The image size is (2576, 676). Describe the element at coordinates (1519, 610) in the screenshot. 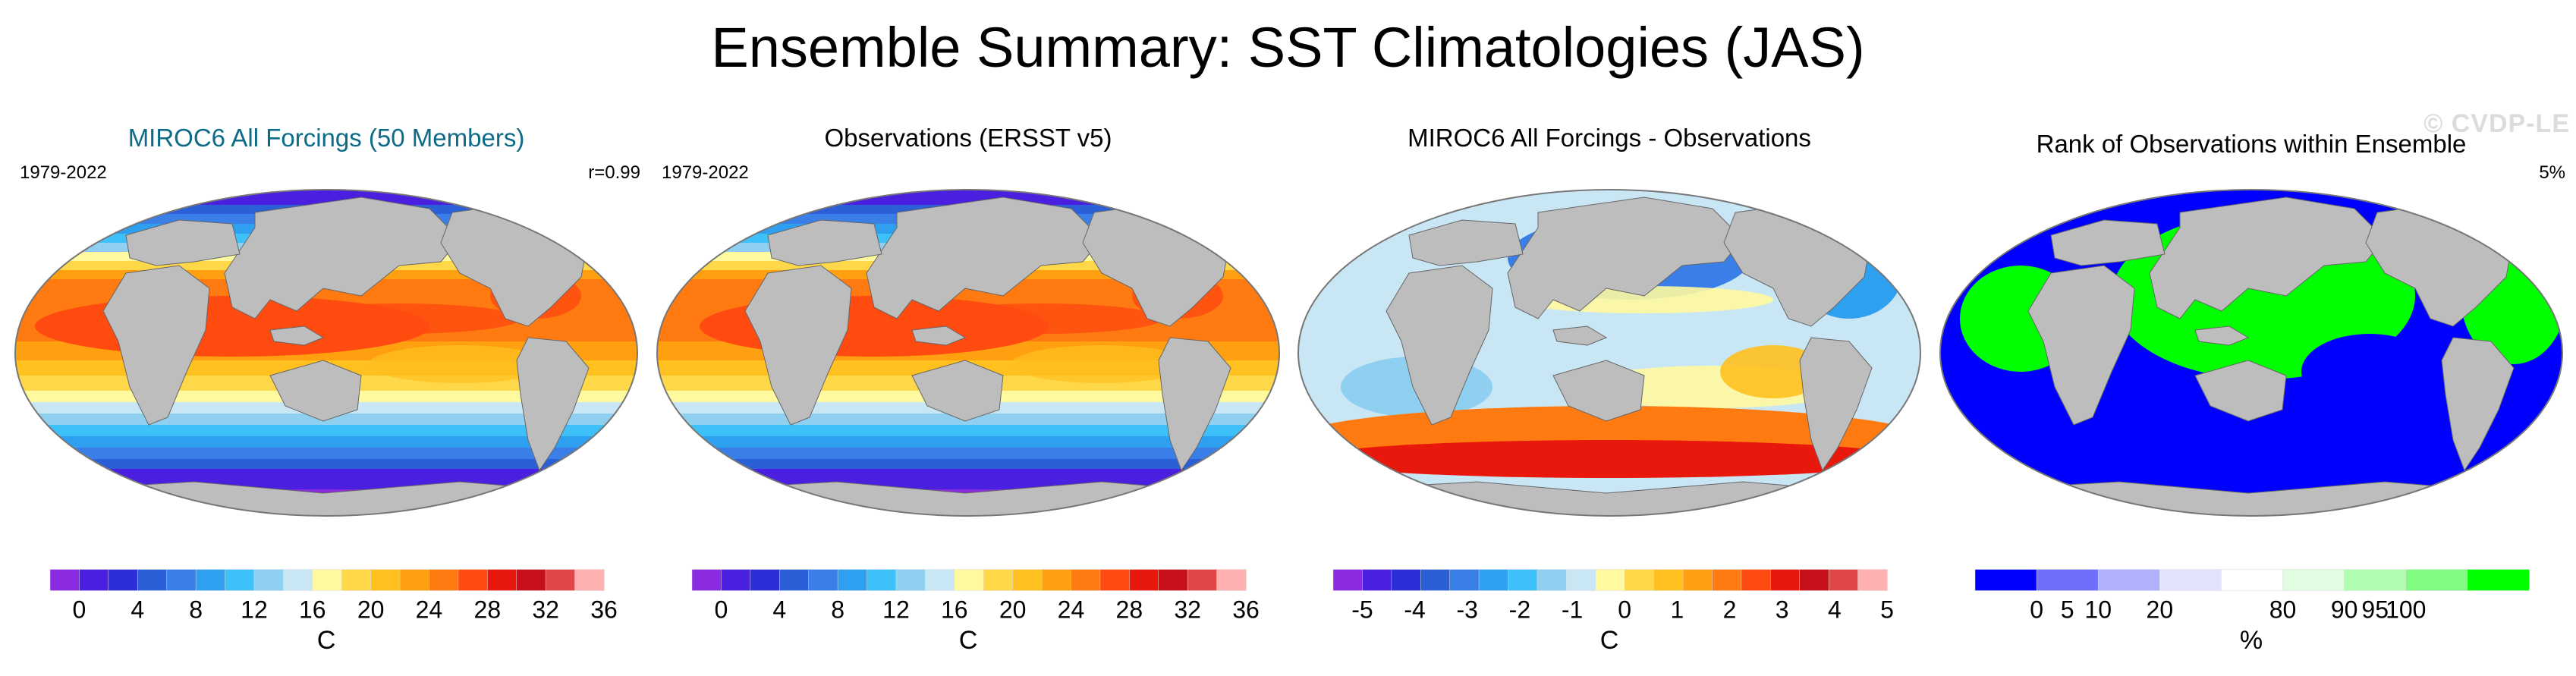

I see `colorbar-tick-label: -2` at that location.